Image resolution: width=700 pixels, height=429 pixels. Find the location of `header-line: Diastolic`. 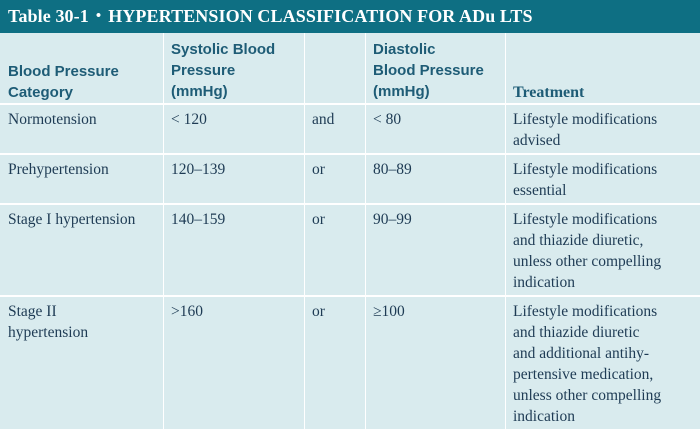

header-line: Diastolic is located at coordinates (404, 49).